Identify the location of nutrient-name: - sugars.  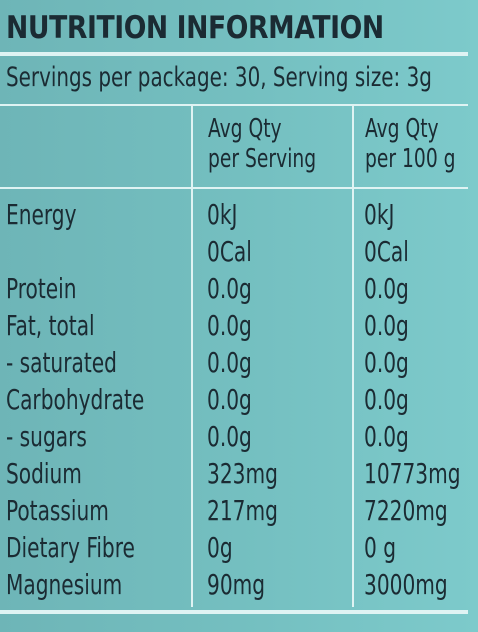
(46, 436).